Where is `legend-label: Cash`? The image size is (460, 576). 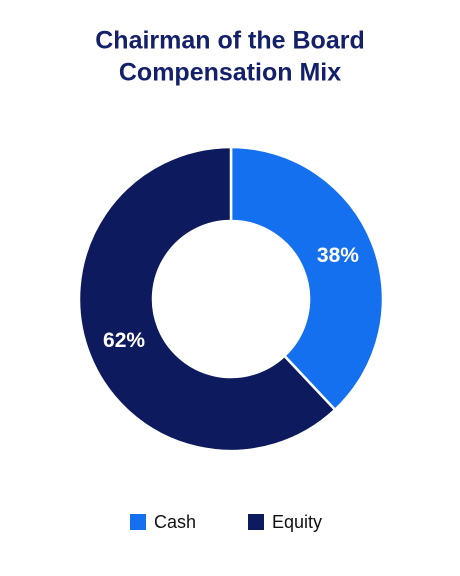
legend-label: Cash is located at coordinates (175, 522).